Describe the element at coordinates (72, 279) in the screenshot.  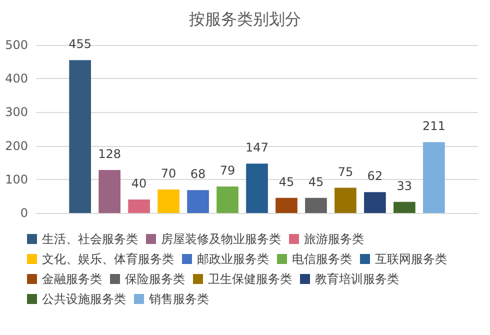
I see `legend-label: 金融服务类` at that location.